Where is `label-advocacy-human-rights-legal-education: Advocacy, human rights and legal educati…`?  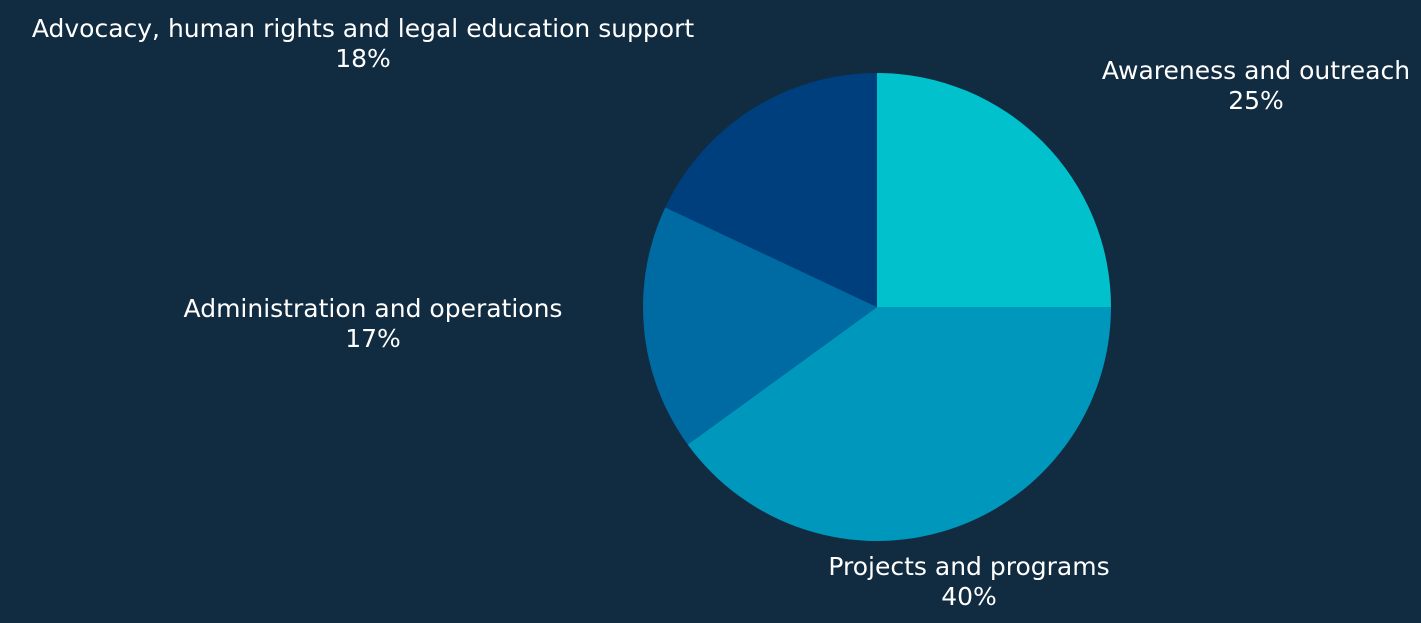
label-advocacy-human-rights-legal-education: Advocacy, human rights and legal educati… is located at coordinates (363, 44).